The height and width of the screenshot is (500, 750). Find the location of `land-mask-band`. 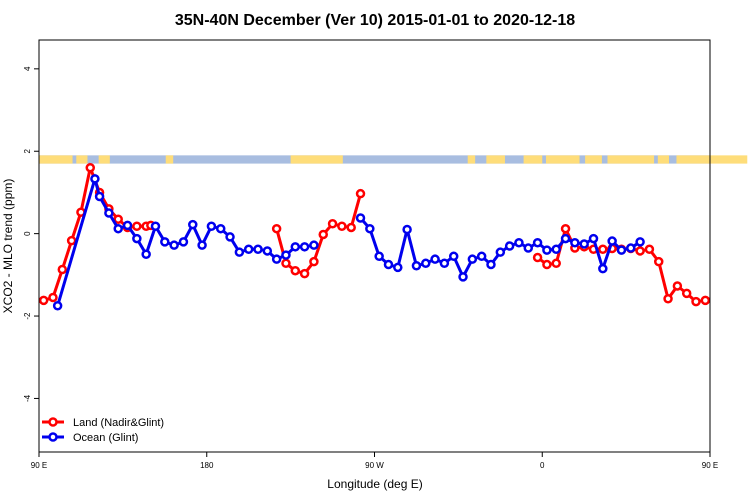

land-mask-band is located at coordinates (393, 159).